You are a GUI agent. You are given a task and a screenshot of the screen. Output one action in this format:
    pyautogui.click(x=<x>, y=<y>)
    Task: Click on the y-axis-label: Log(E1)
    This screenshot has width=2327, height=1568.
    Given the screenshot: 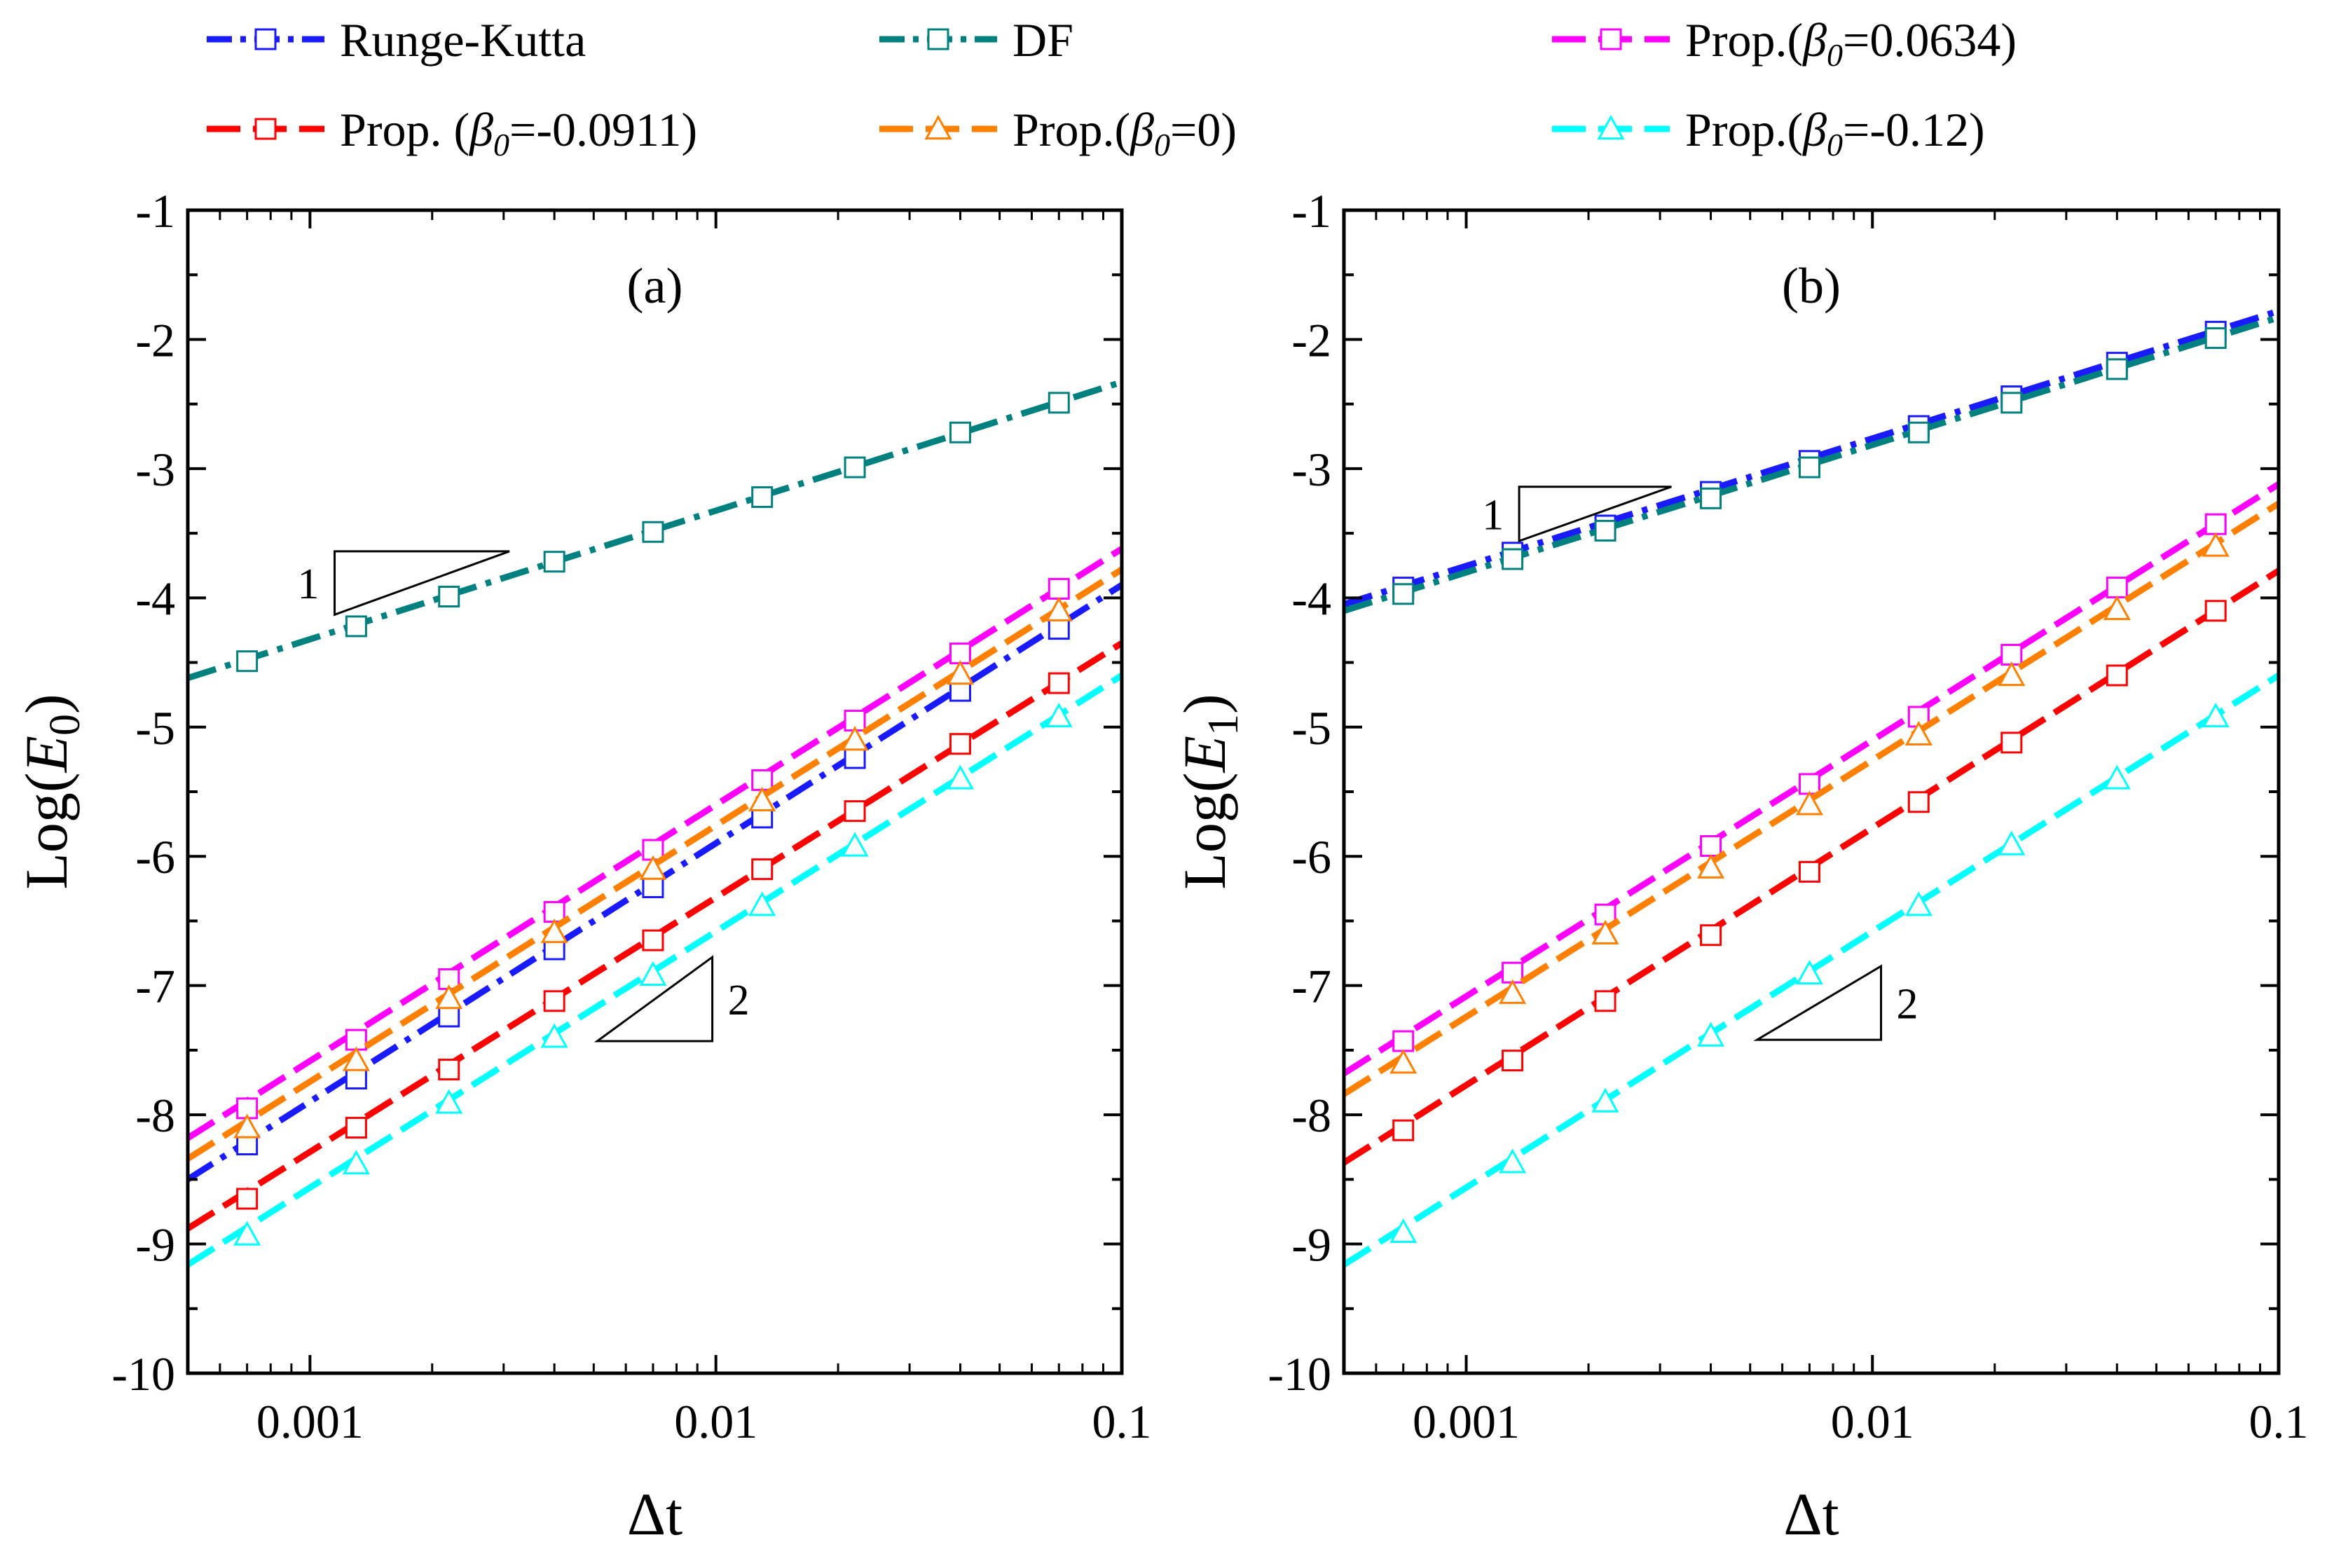 What is the action you would take?
    pyautogui.click(x=1209, y=791)
    